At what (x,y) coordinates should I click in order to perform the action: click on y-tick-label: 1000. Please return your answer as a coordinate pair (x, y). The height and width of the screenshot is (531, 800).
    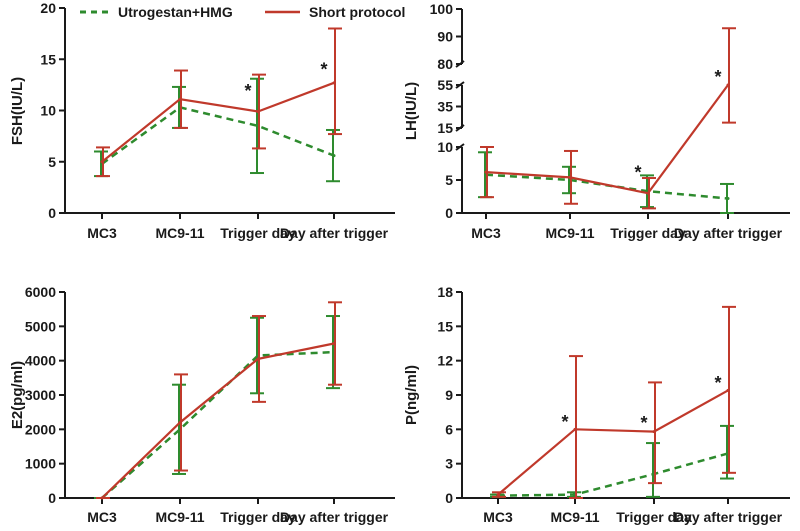
    Looking at the image, I should click on (40, 464).